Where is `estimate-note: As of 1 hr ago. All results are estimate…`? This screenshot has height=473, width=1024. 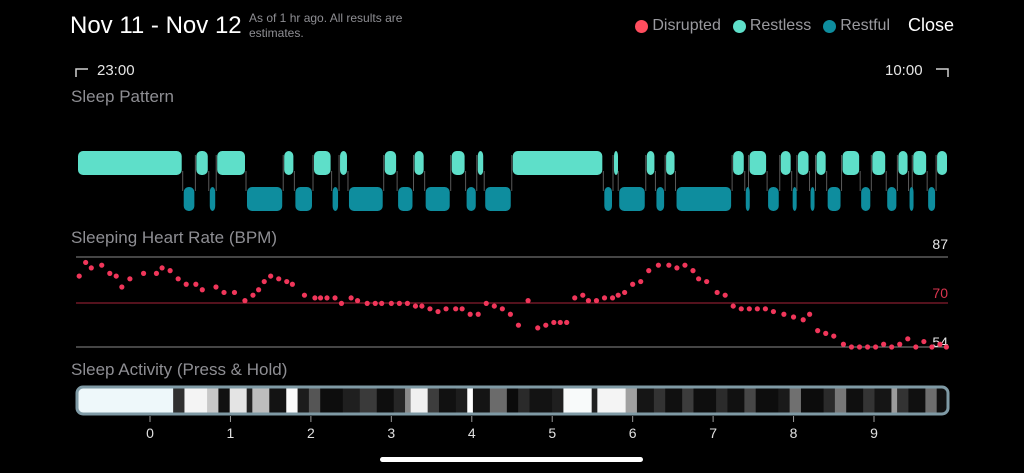 estimate-note: As of 1 hr ago. All results are estimate… is located at coordinates (326, 25).